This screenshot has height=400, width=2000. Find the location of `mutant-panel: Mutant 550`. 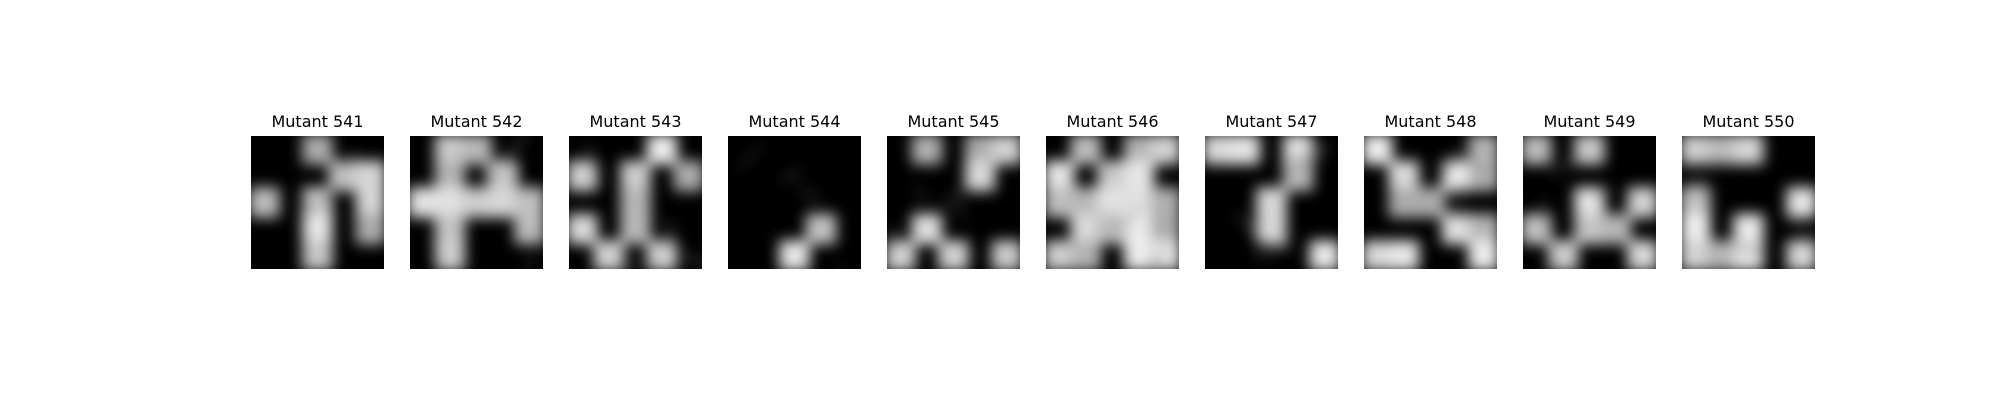

mutant-panel: Mutant 550 is located at coordinates (1748, 191).